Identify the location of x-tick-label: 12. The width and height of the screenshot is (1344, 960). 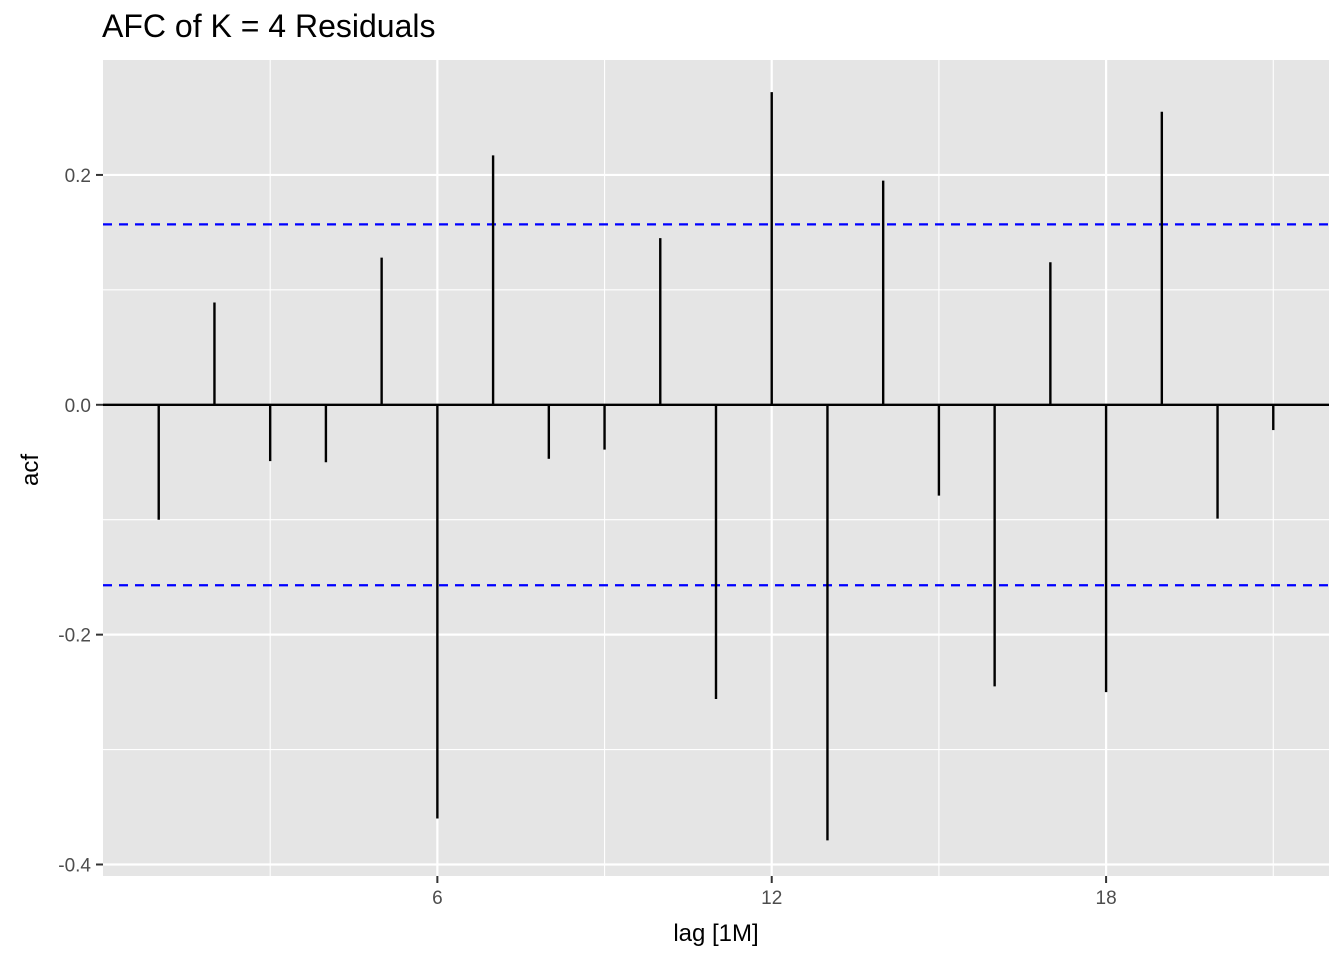
(771, 898).